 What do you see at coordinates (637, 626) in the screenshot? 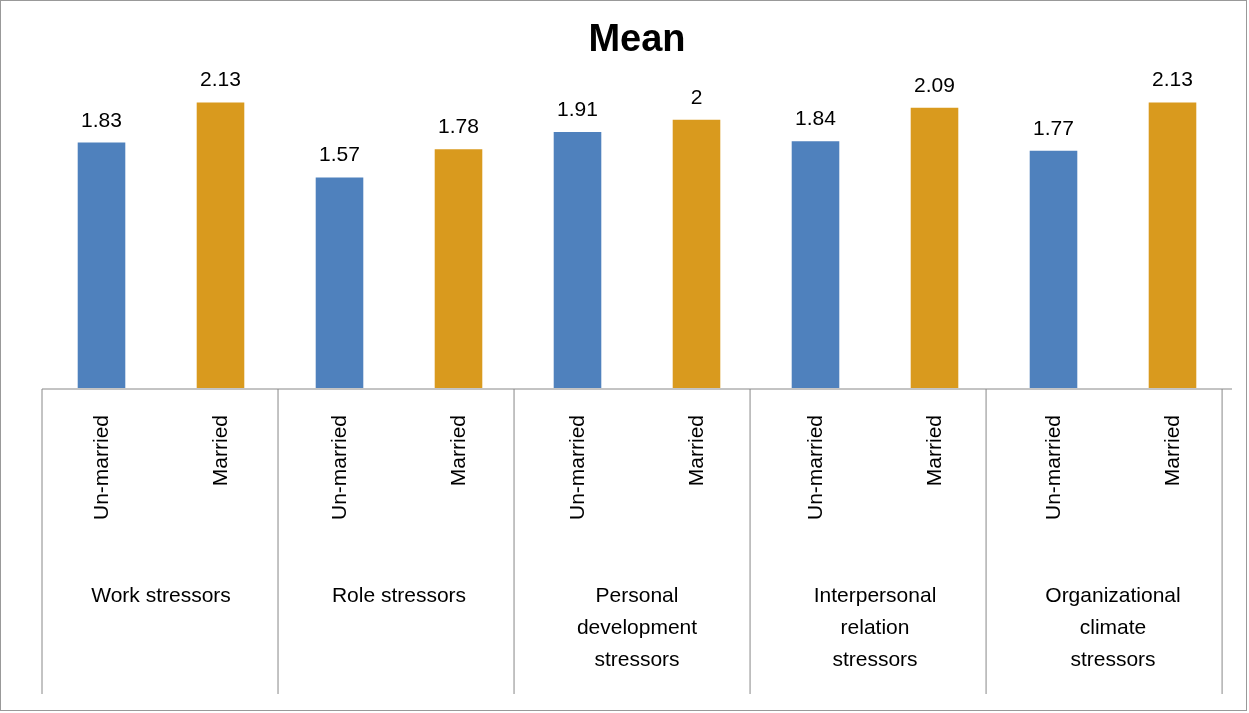
I see `x-tick-label: Personal development stressors` at bounding box center [637, 626].